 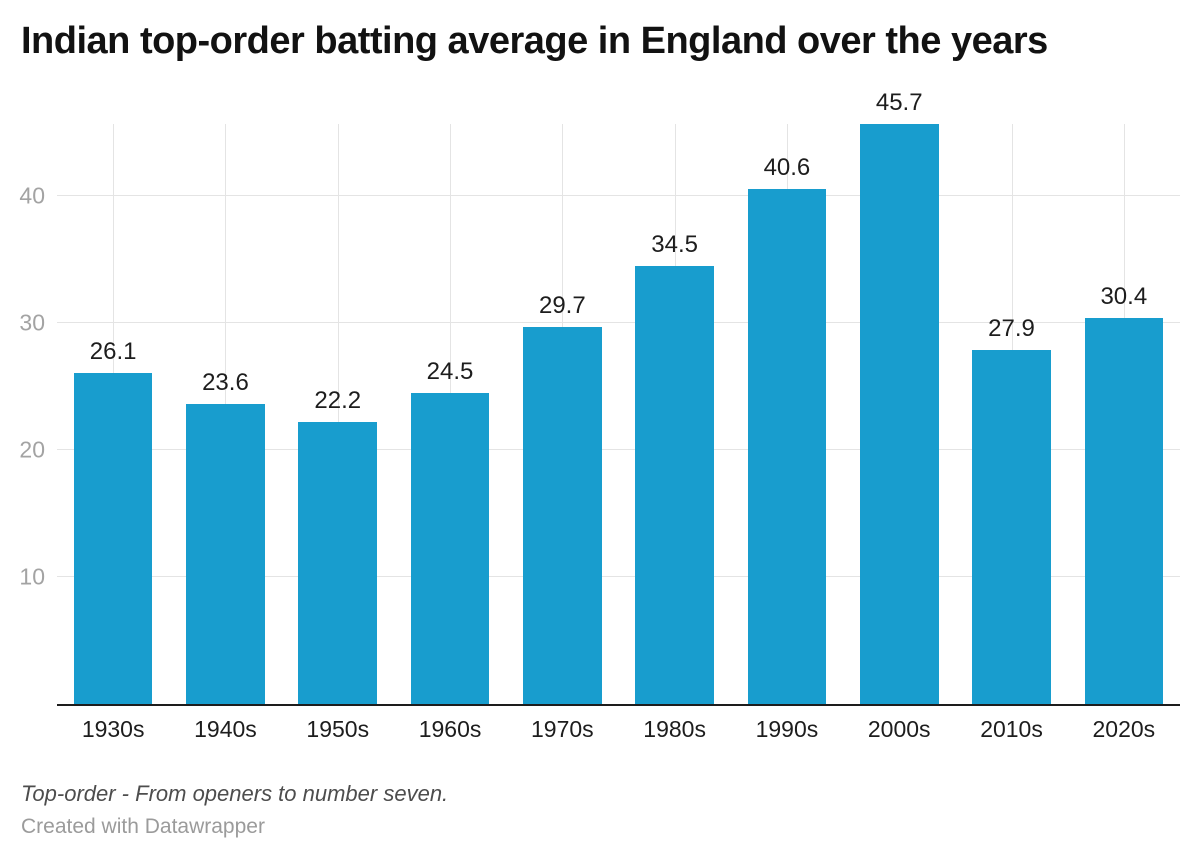 I want to click on x-gridline, so click(x=338, y=413).